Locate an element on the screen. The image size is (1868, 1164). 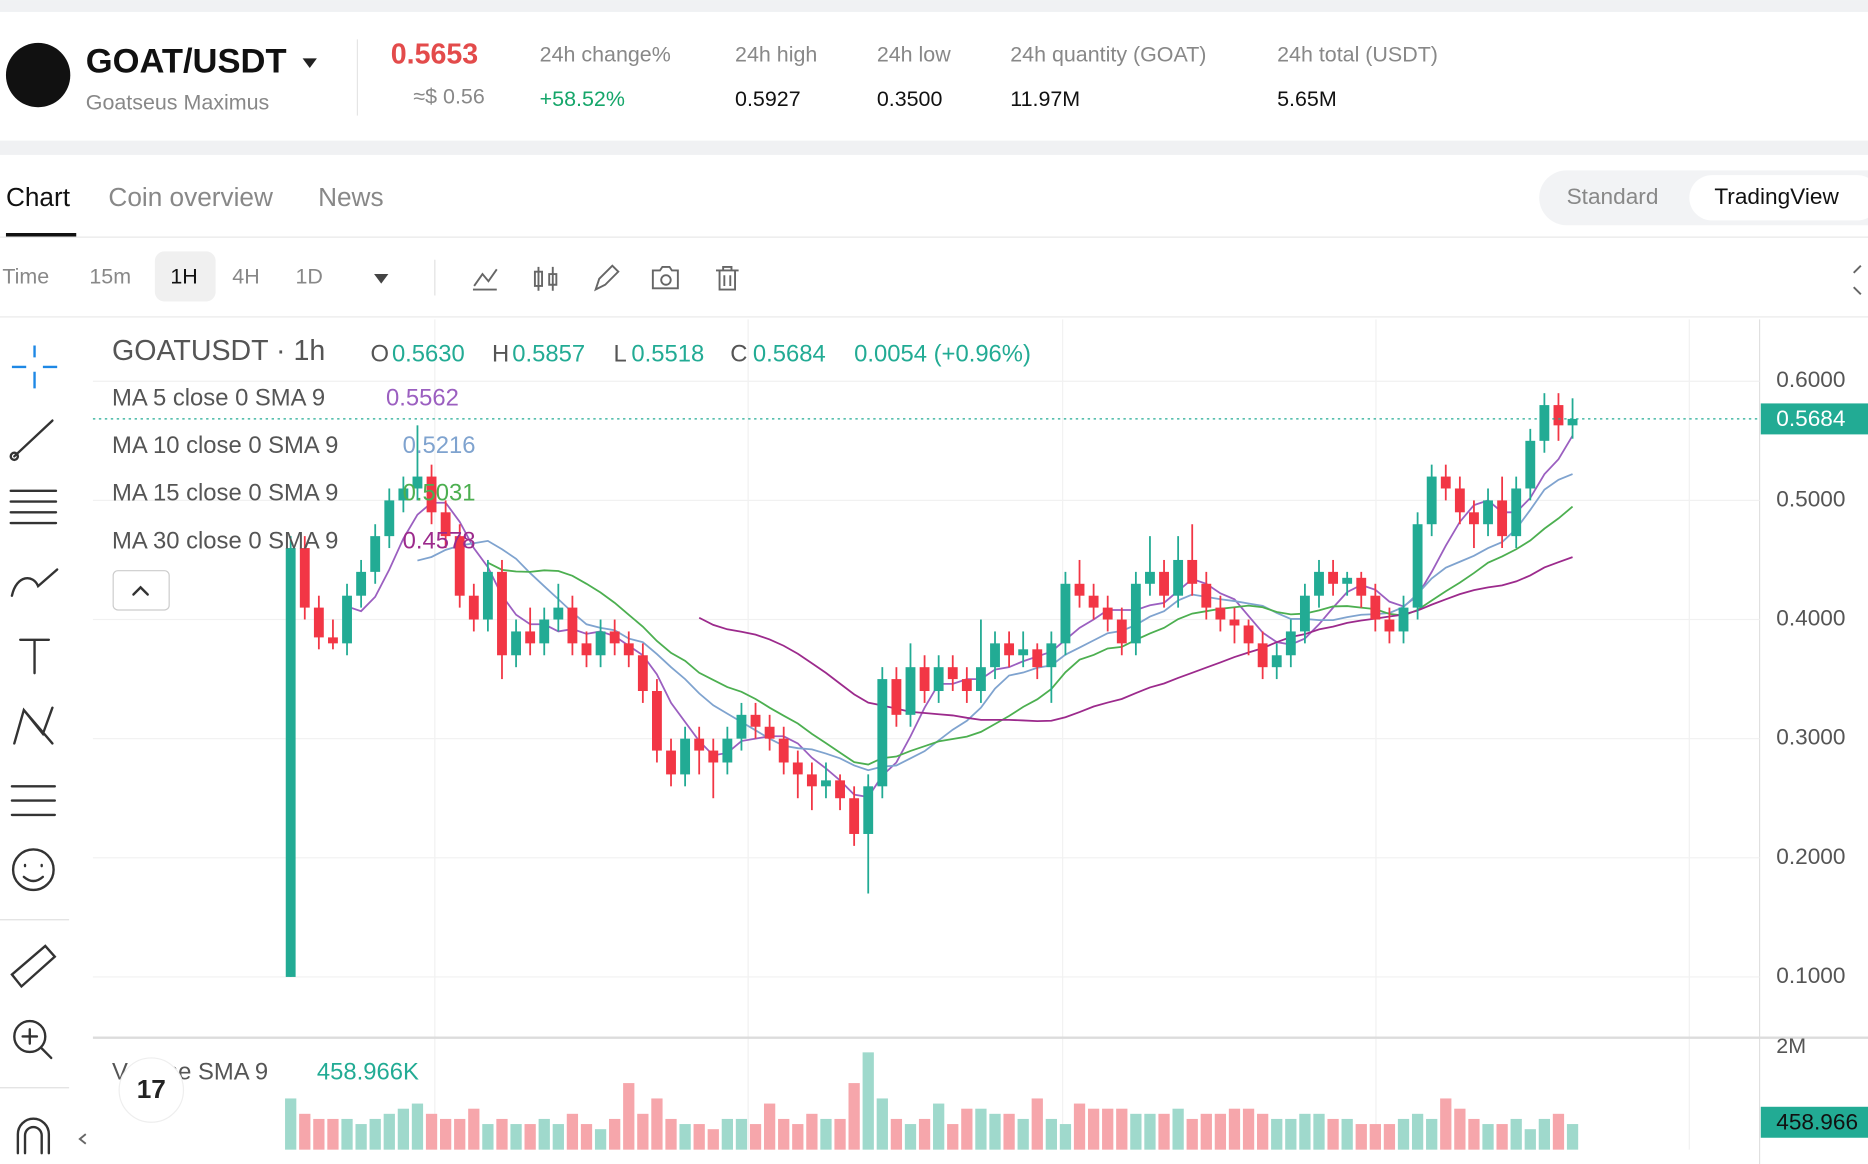
view-option: Standard is located at coordinates (1613, 196).